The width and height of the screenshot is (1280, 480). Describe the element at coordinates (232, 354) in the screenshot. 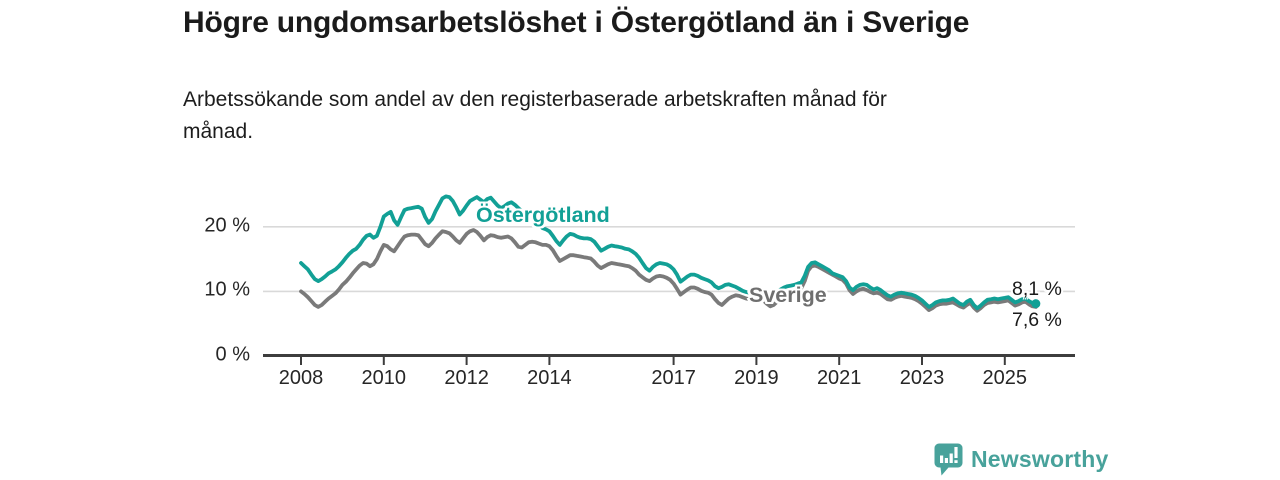

I see `y-tick-label: 0 %` at that location.